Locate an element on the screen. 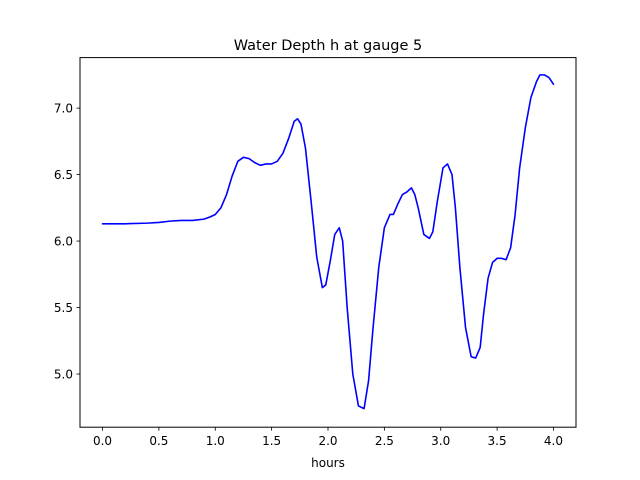  x-tick-label: 0.0 is located at coordinates (102, 441).